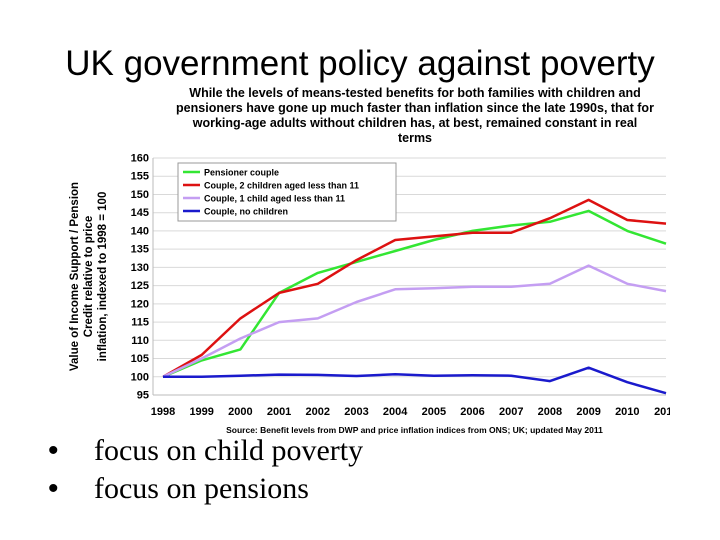 This screenshot has height=540, width=720. I want to click on x-tick-label: 1999, so click(201, 412).